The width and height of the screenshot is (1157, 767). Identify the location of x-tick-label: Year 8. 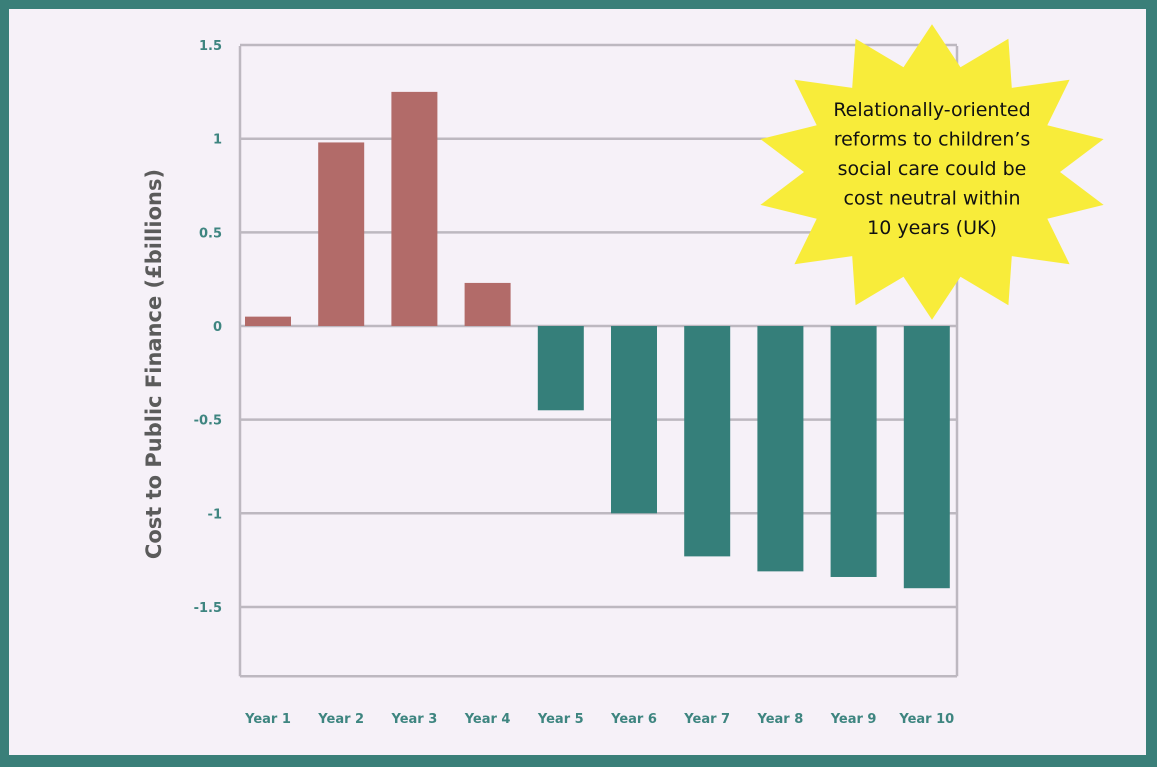
(780, 719).